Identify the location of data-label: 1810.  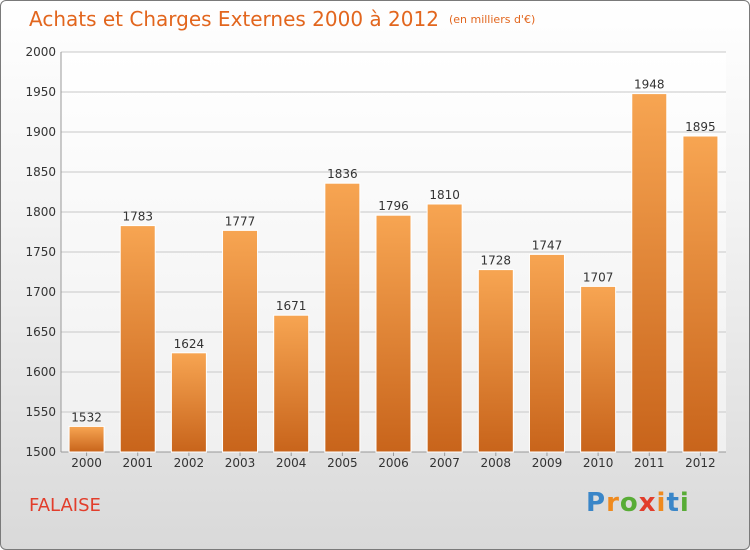
(444, 195).